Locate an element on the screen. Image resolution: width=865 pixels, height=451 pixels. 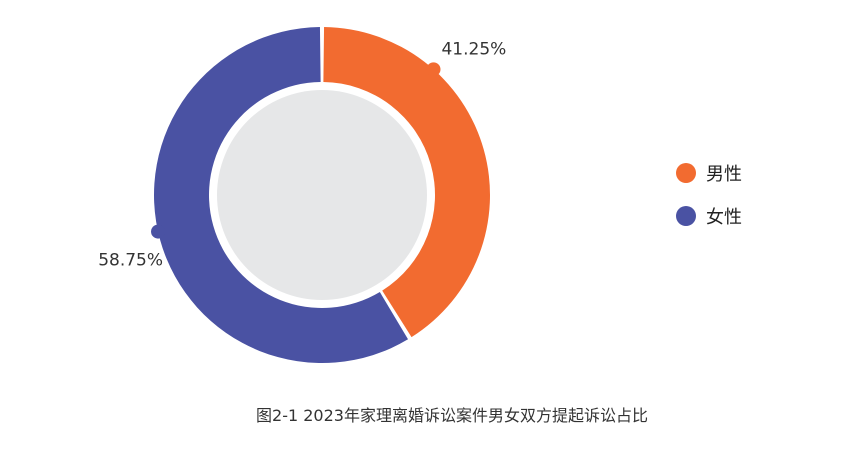
legend-label-male: 男性 is located at coordinates (724, 174).